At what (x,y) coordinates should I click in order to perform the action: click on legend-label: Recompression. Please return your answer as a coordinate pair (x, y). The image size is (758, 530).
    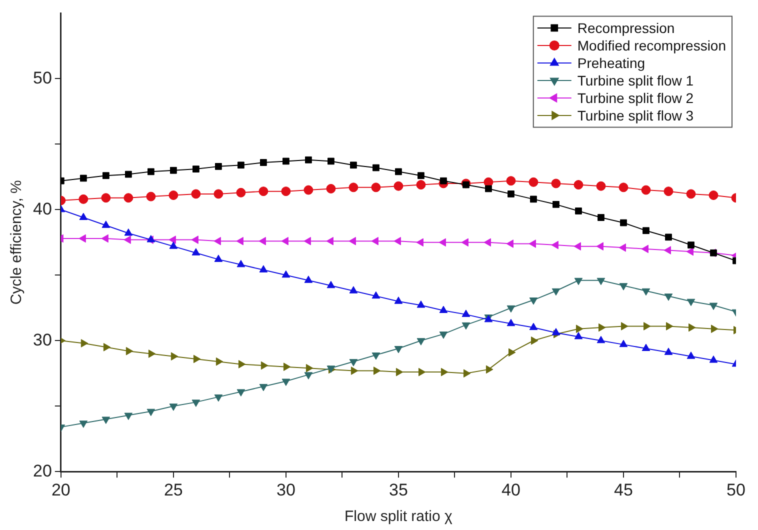
    Looking at the image, I should click on (626, 28).